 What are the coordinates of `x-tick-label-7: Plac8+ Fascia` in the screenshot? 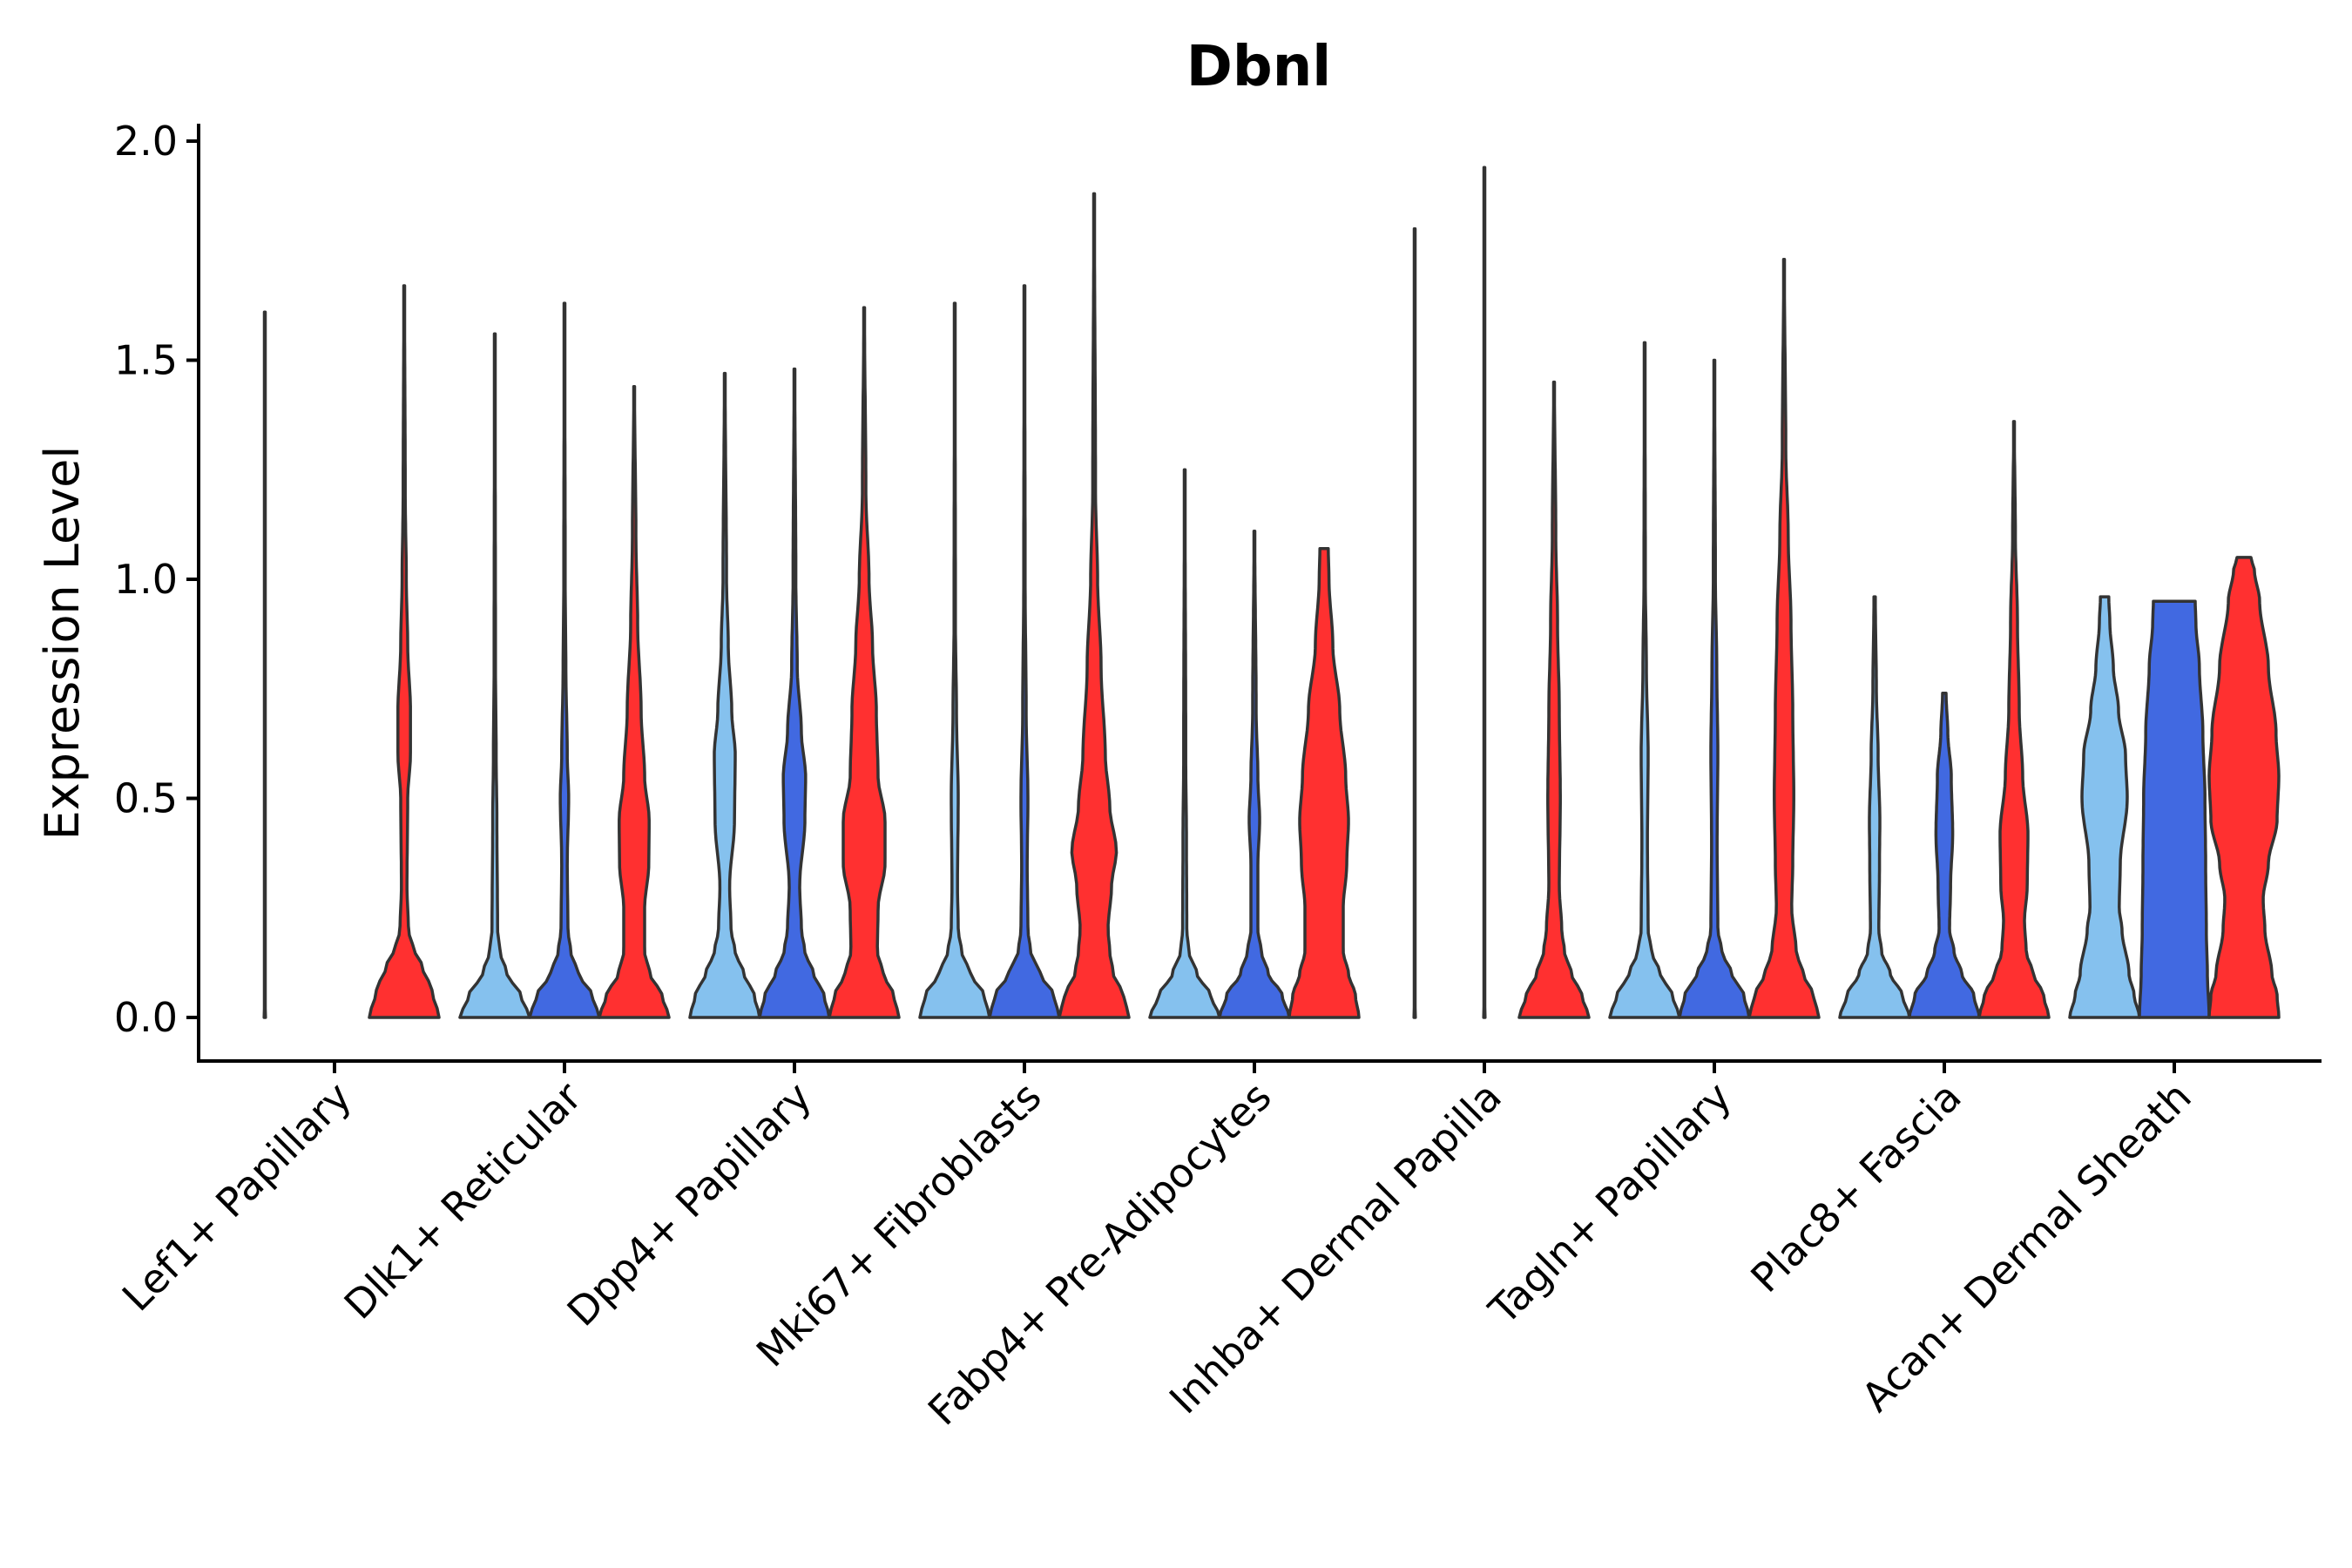 It's located at (1856, 1187).